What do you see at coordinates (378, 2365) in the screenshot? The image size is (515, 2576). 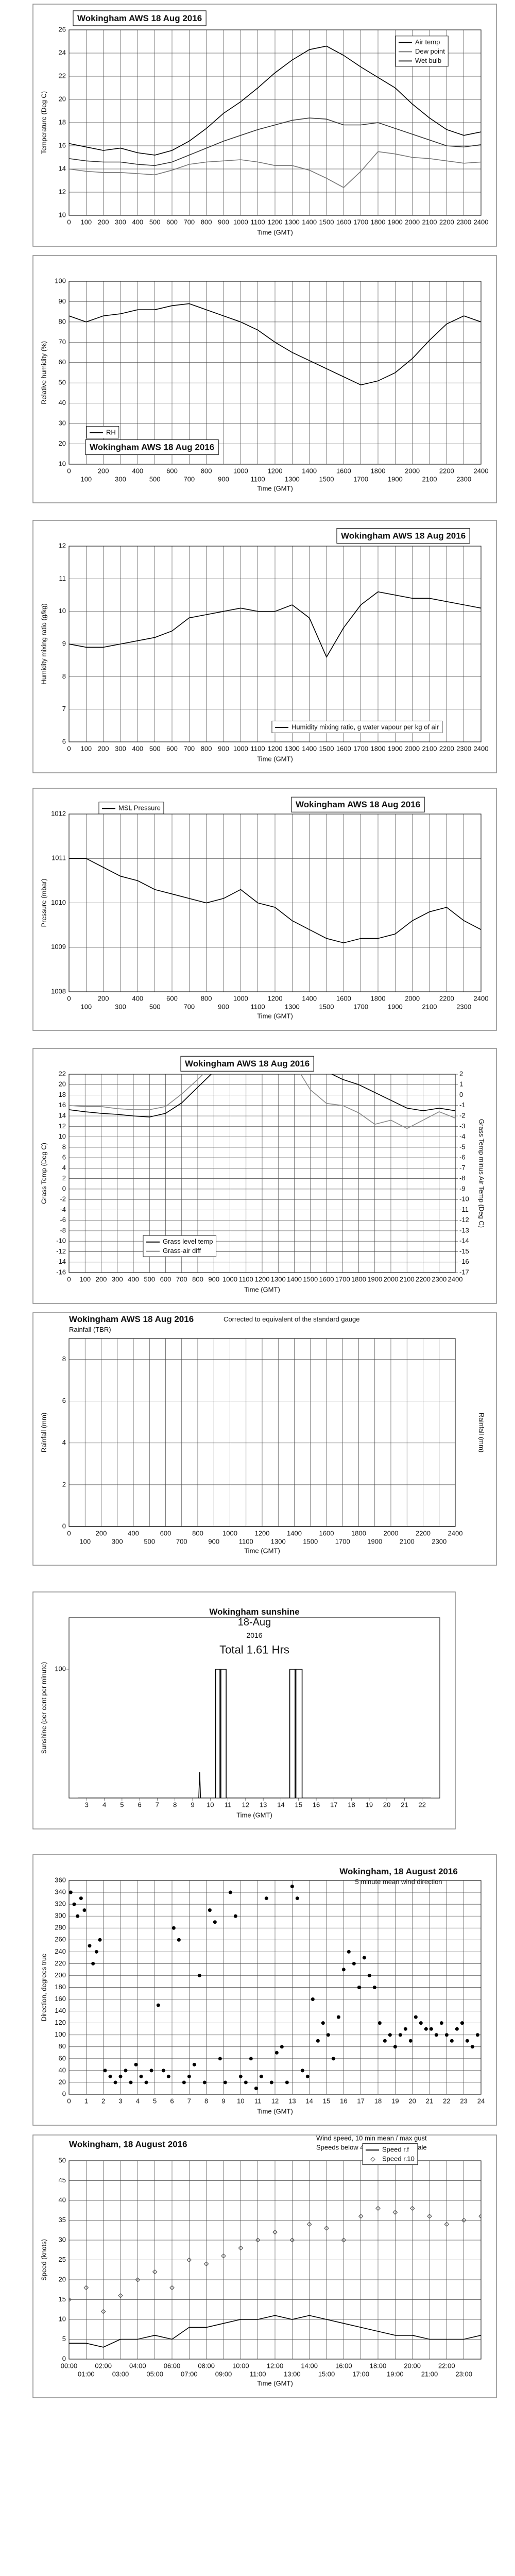 I see `x-tick-label: 18:00` at bounding box center [378, 2365].